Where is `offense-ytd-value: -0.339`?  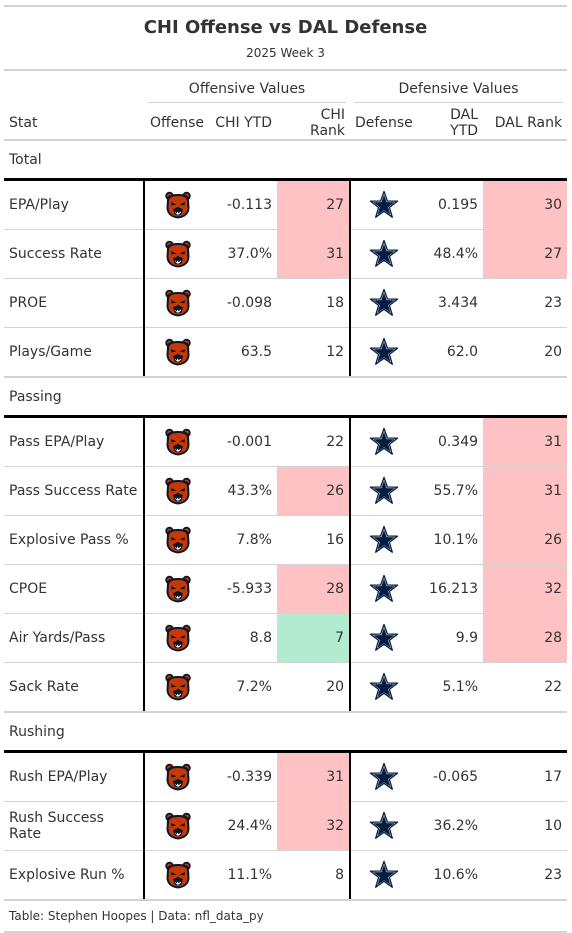
offense-ytd-value: -0.339 is located at coordinates (243, 776).